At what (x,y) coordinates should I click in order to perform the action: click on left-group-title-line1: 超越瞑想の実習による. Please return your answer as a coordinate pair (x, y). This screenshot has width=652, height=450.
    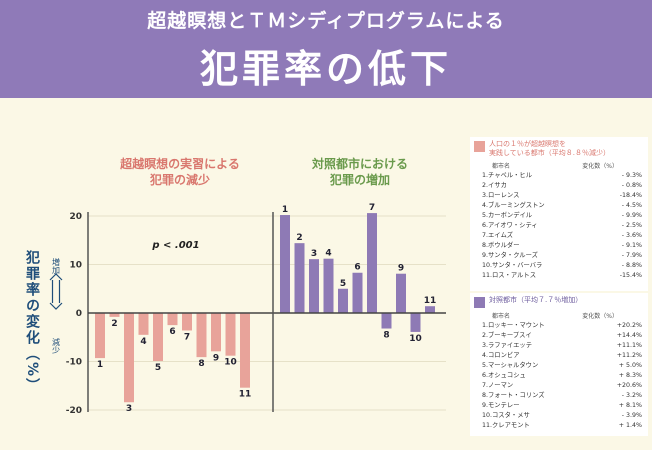
    Looking at the image, I should click on (179, 163).